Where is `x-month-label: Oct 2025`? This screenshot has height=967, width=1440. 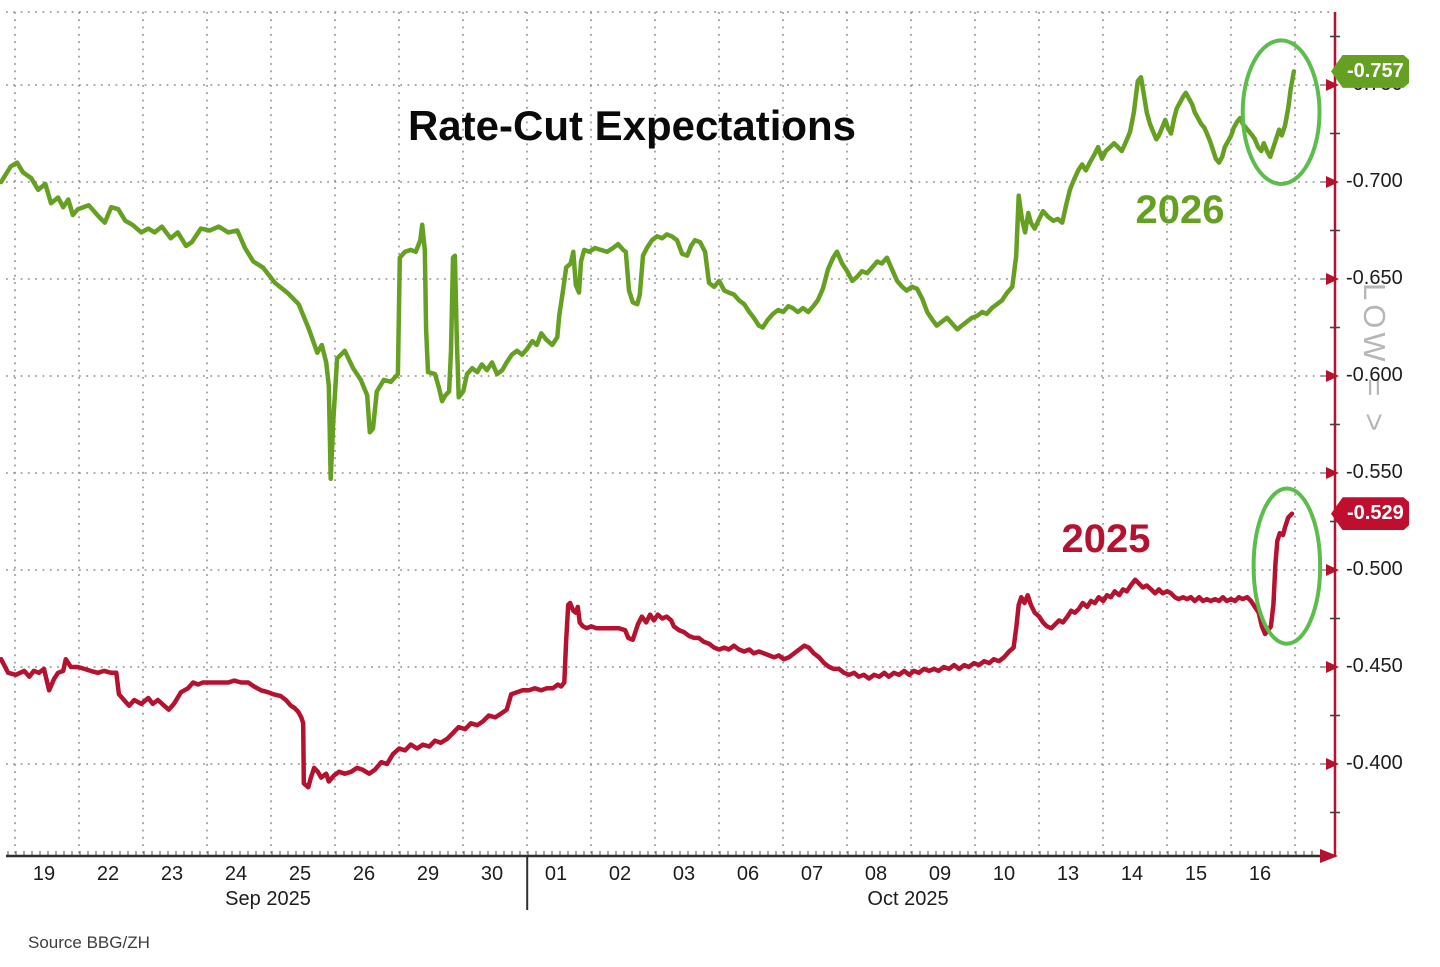 x-month-label: Oct 2025 is located at coordinates (908, 899).